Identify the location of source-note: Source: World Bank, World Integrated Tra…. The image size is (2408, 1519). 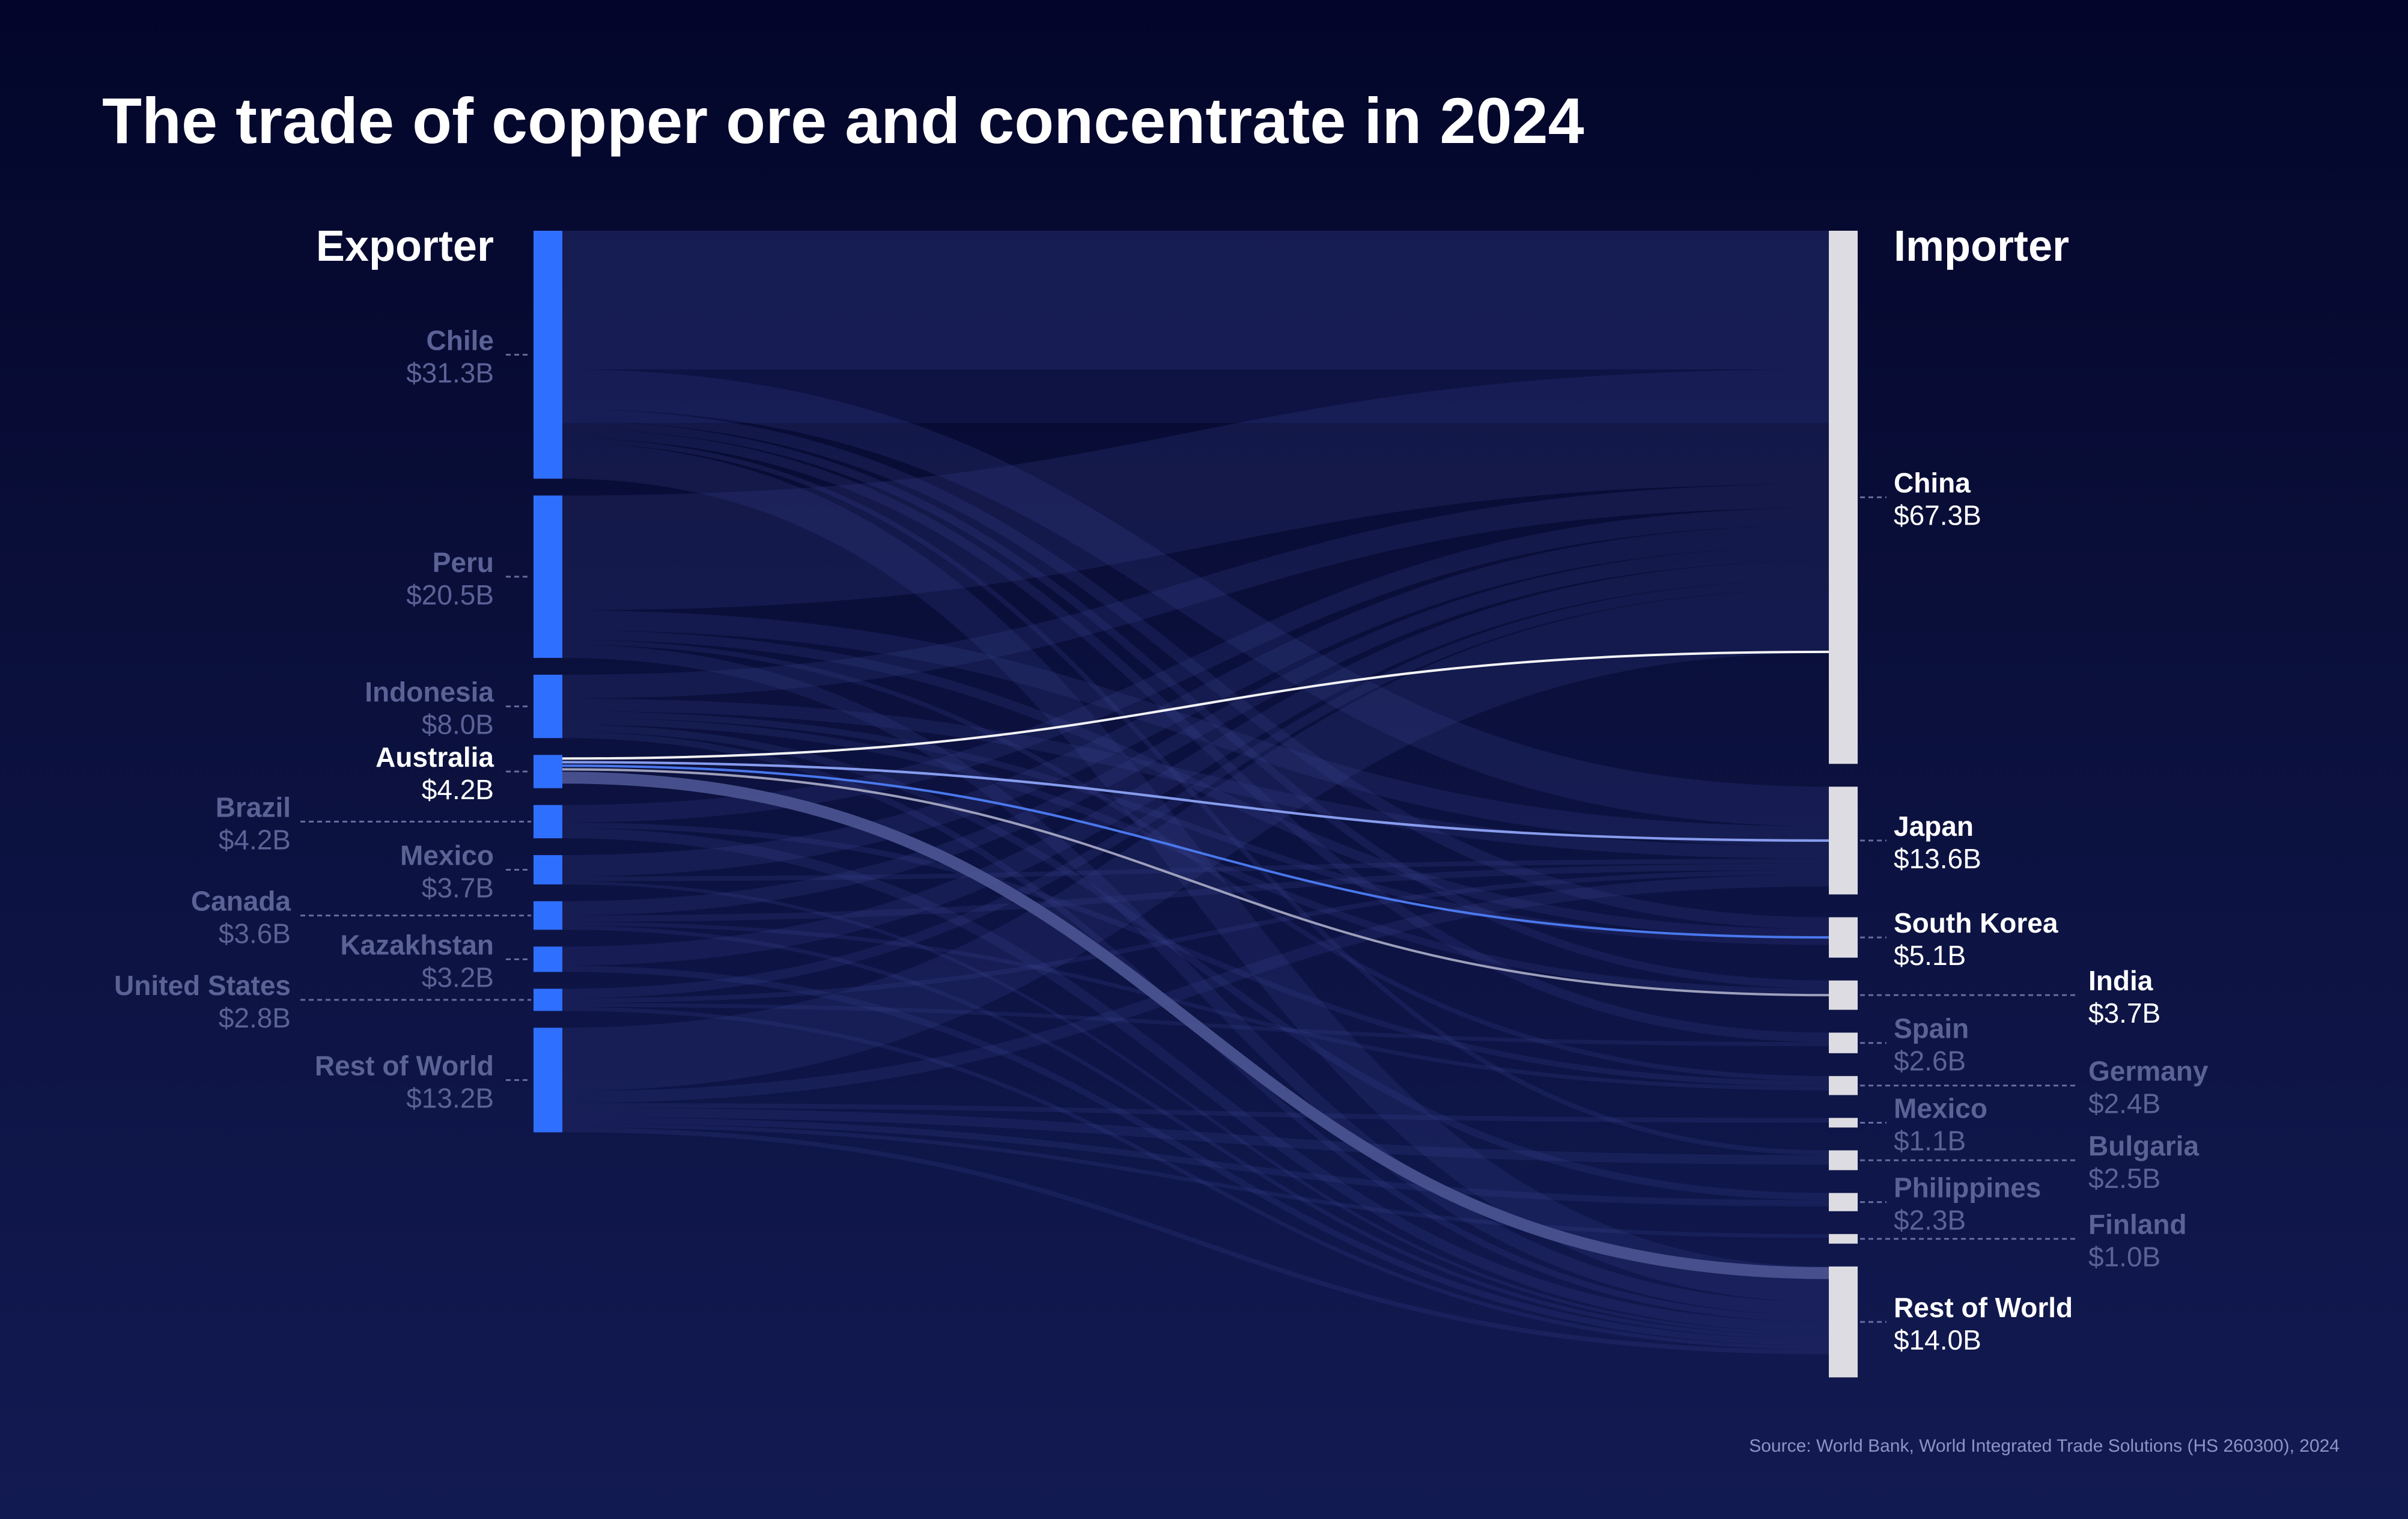
(2044, 1446).